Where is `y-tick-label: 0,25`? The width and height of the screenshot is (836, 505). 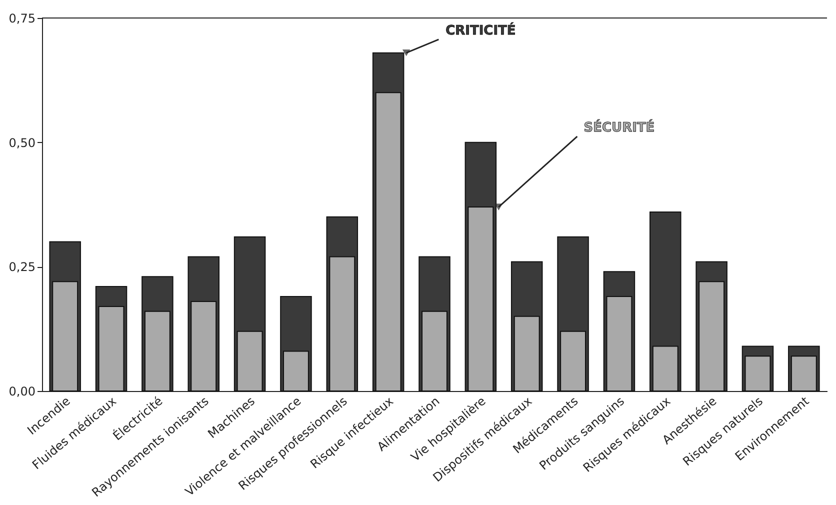 y-tick-label: 0,25 is located at coordinates (22, 267).